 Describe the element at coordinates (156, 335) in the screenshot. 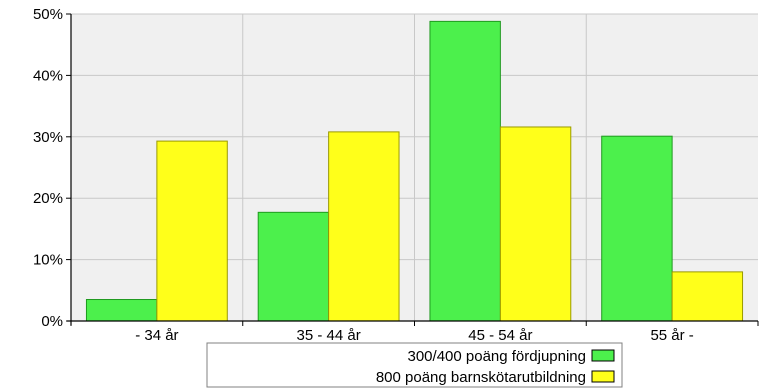

I see `x-tick-label: - 34 år` at that location.